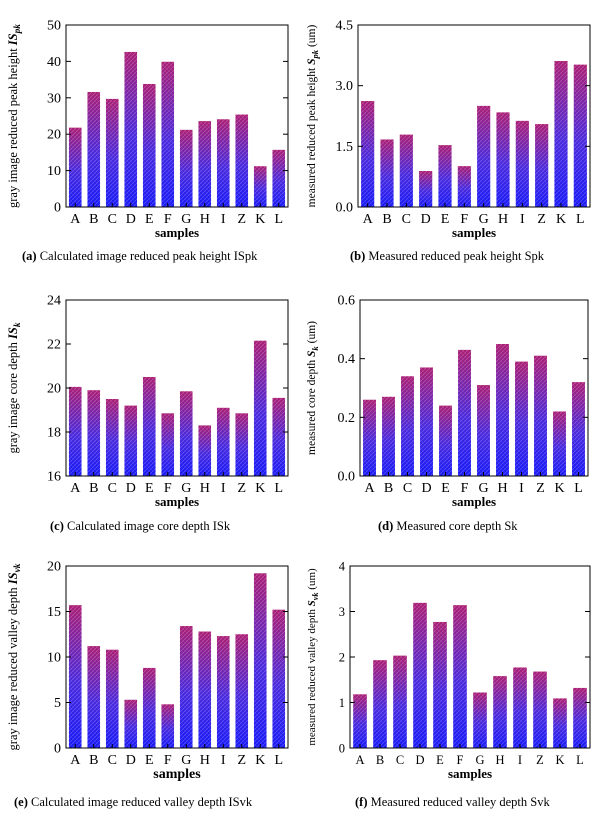  I want to click on caption-c-tag: (c), so click(57, 526).